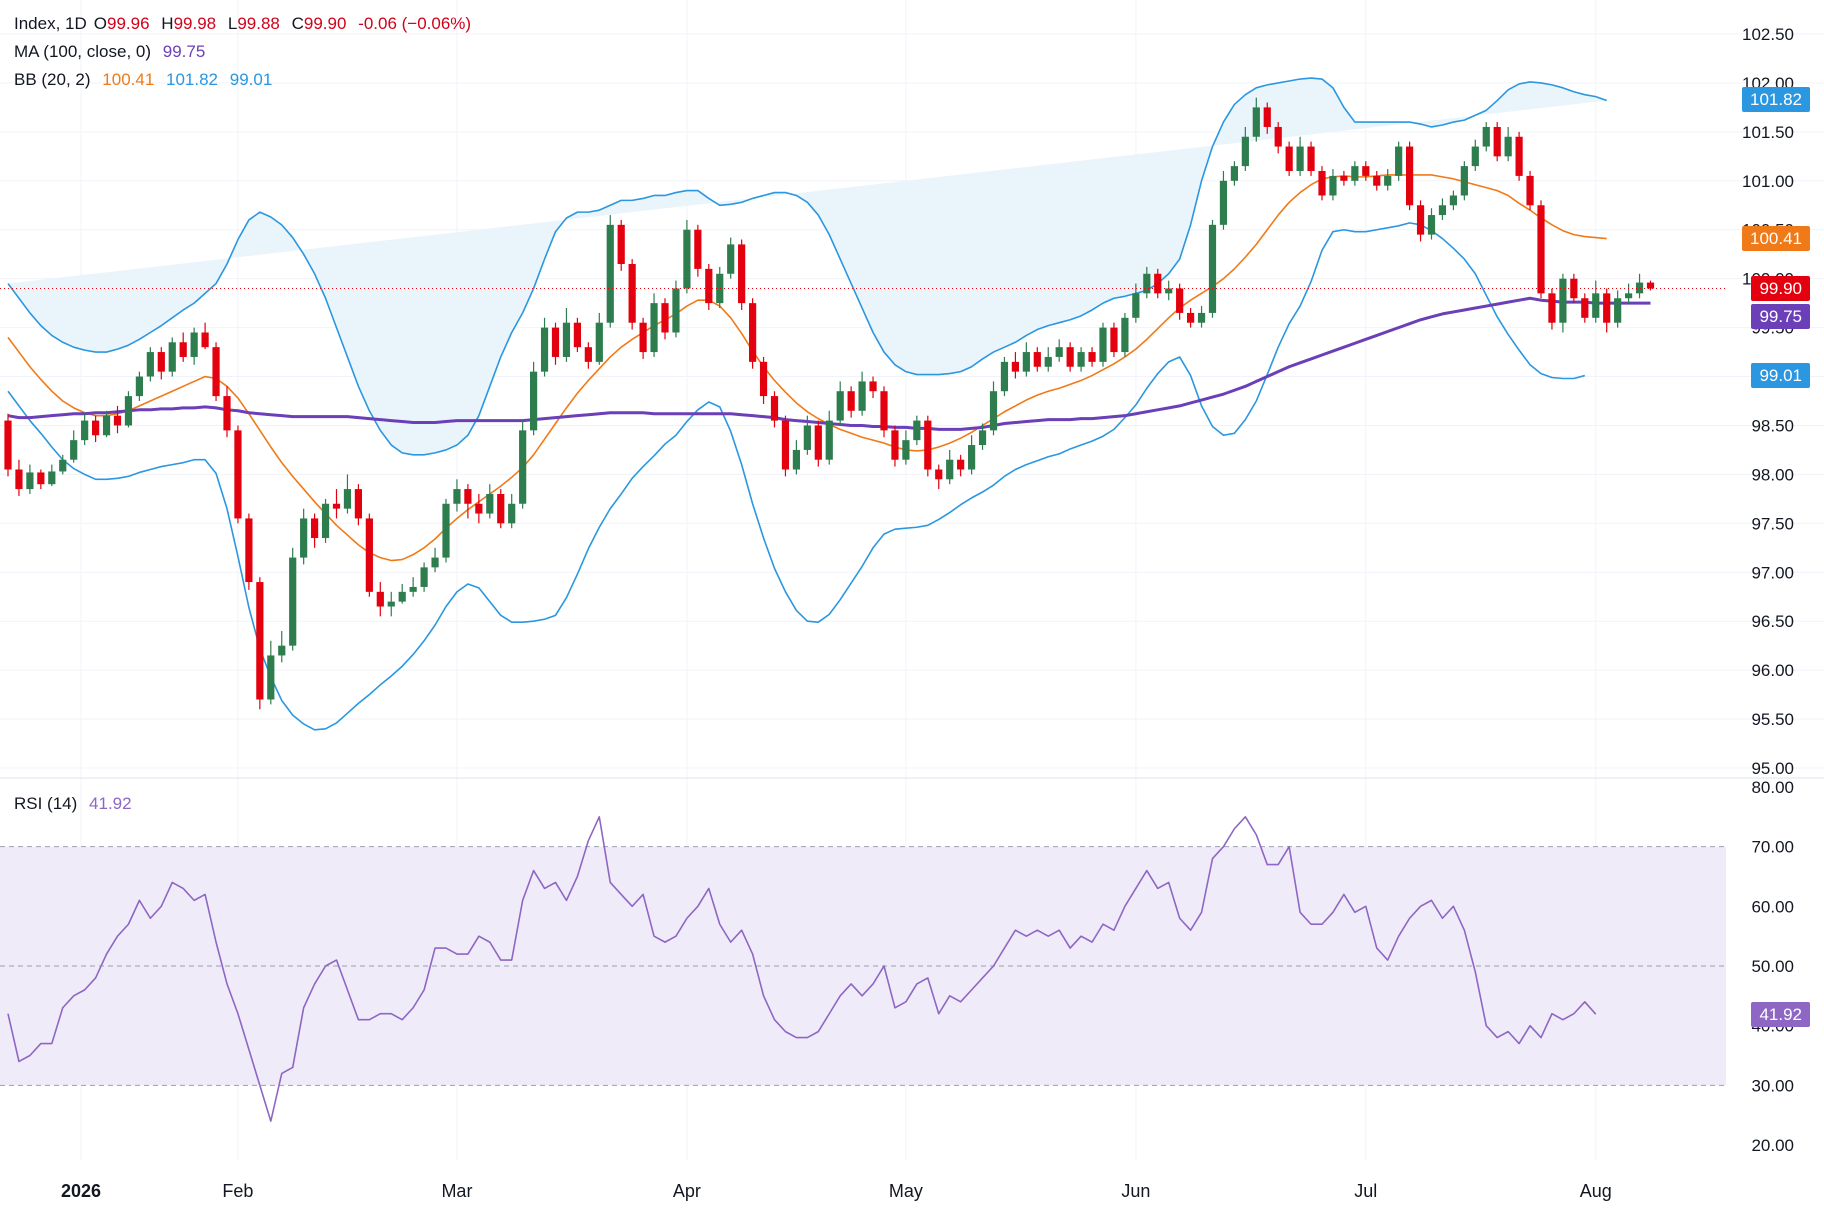 The height and width of the screenshot is (1223, 1824). What do you see at coordinates (76, 804) in the screenshot?
I see `rsi-legend: RSI (14) 41.92` at bounding box center [76, 804].